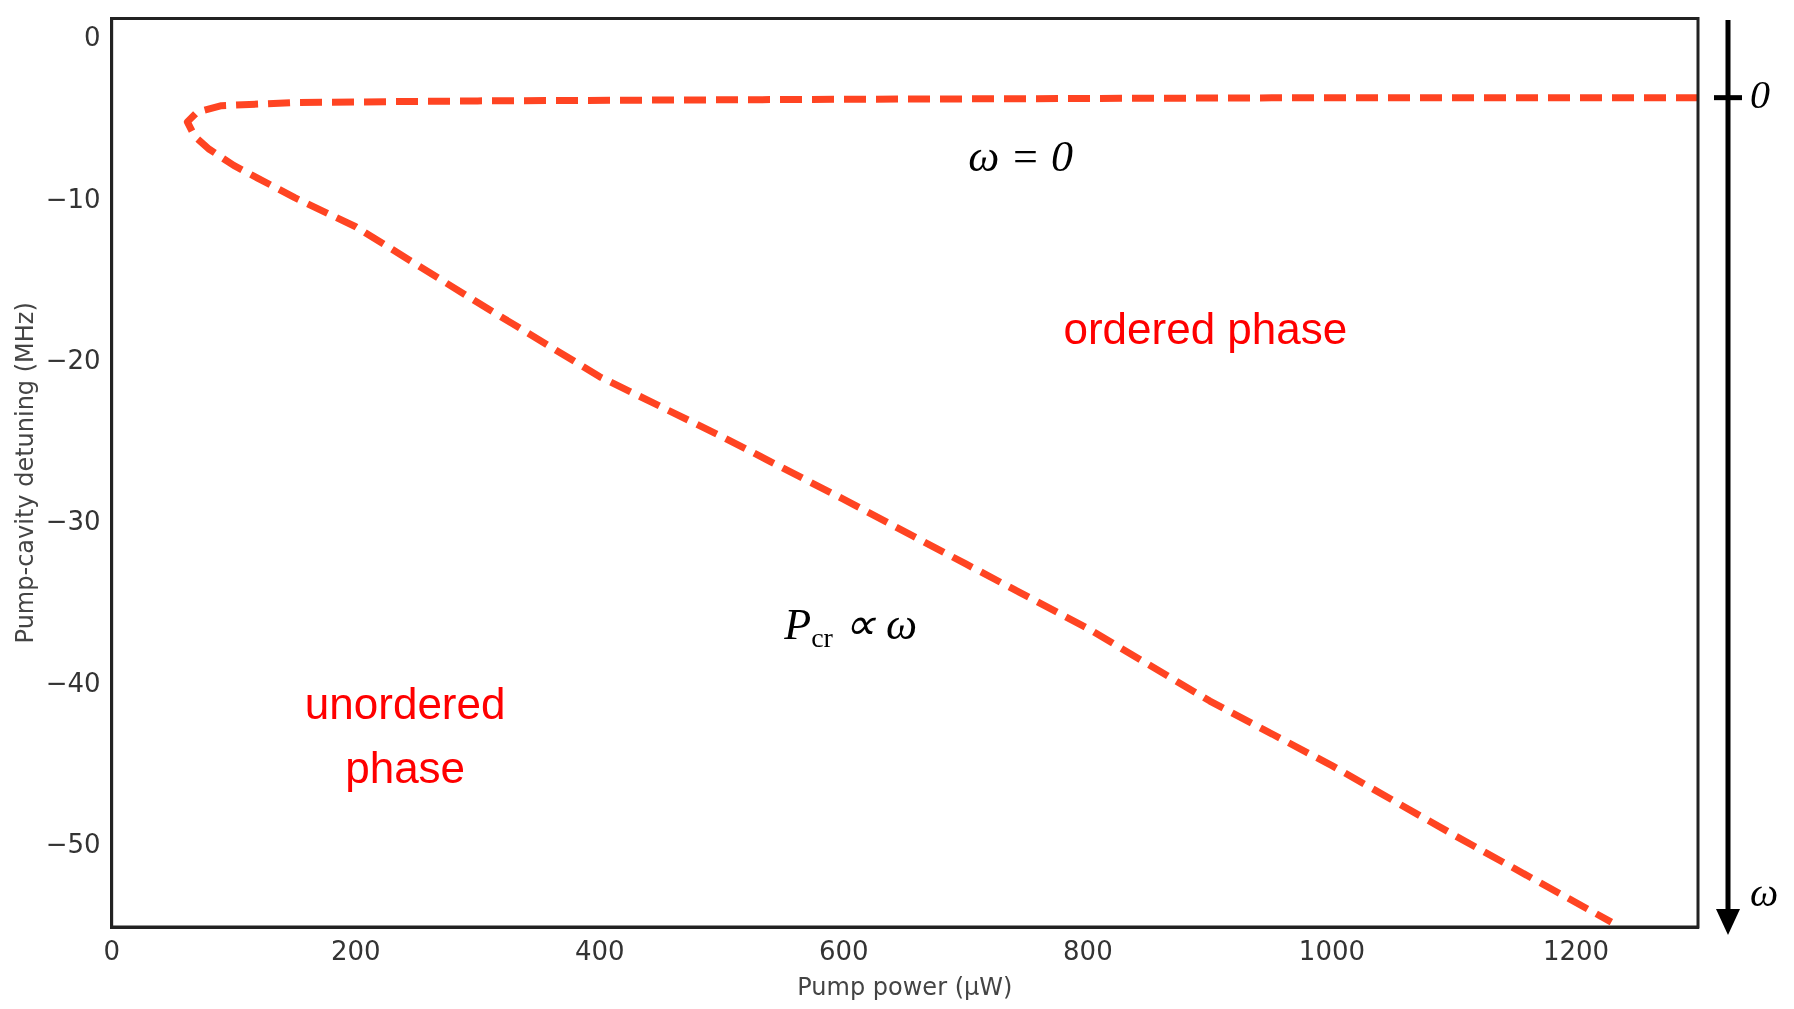 The image size is (1794, 1009). I want to click on y-tick-label: −40, so click(73, 682).